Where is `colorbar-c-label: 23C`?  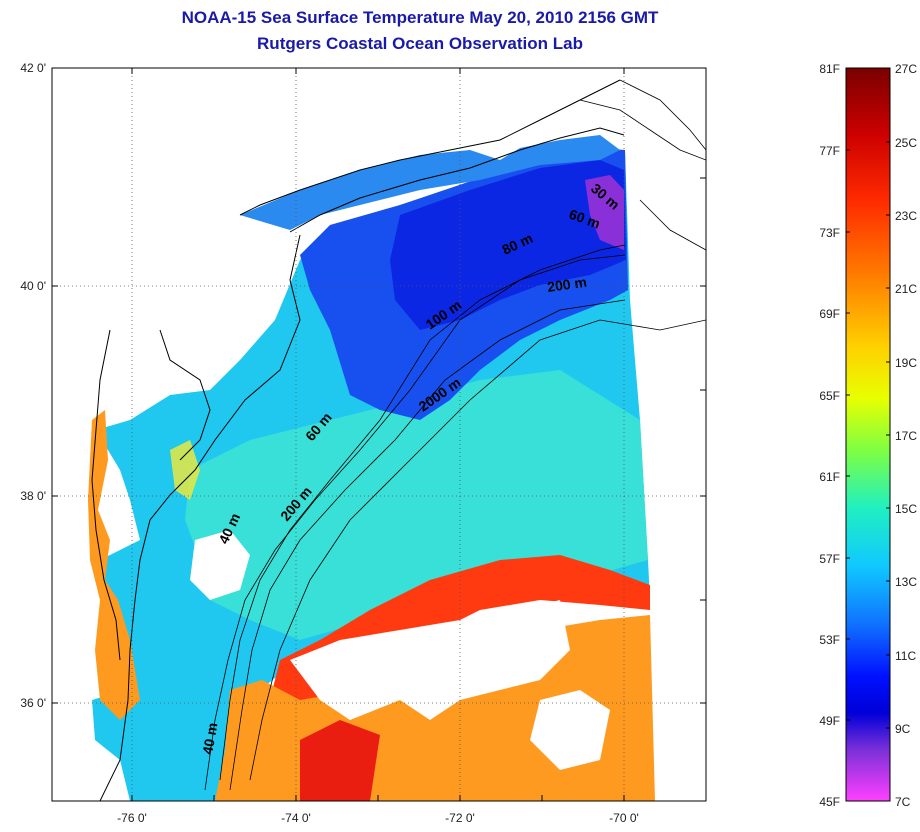 colorbar-c-label: 23C is located at coordinates (906, 216).